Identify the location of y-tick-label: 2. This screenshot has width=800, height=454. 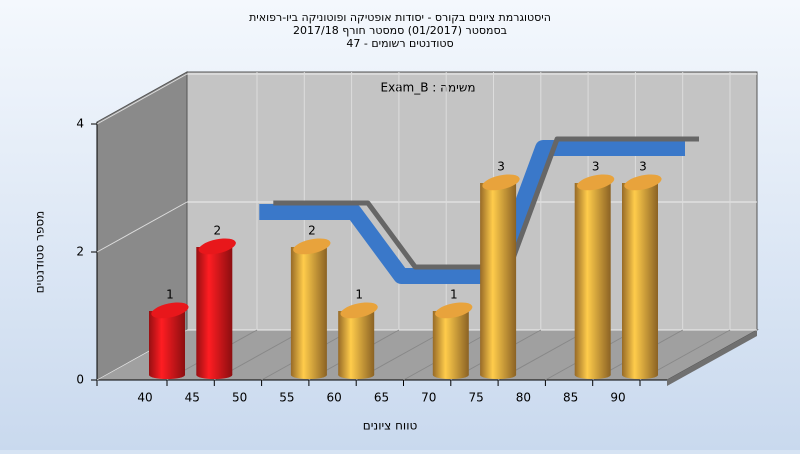
(80, 252).